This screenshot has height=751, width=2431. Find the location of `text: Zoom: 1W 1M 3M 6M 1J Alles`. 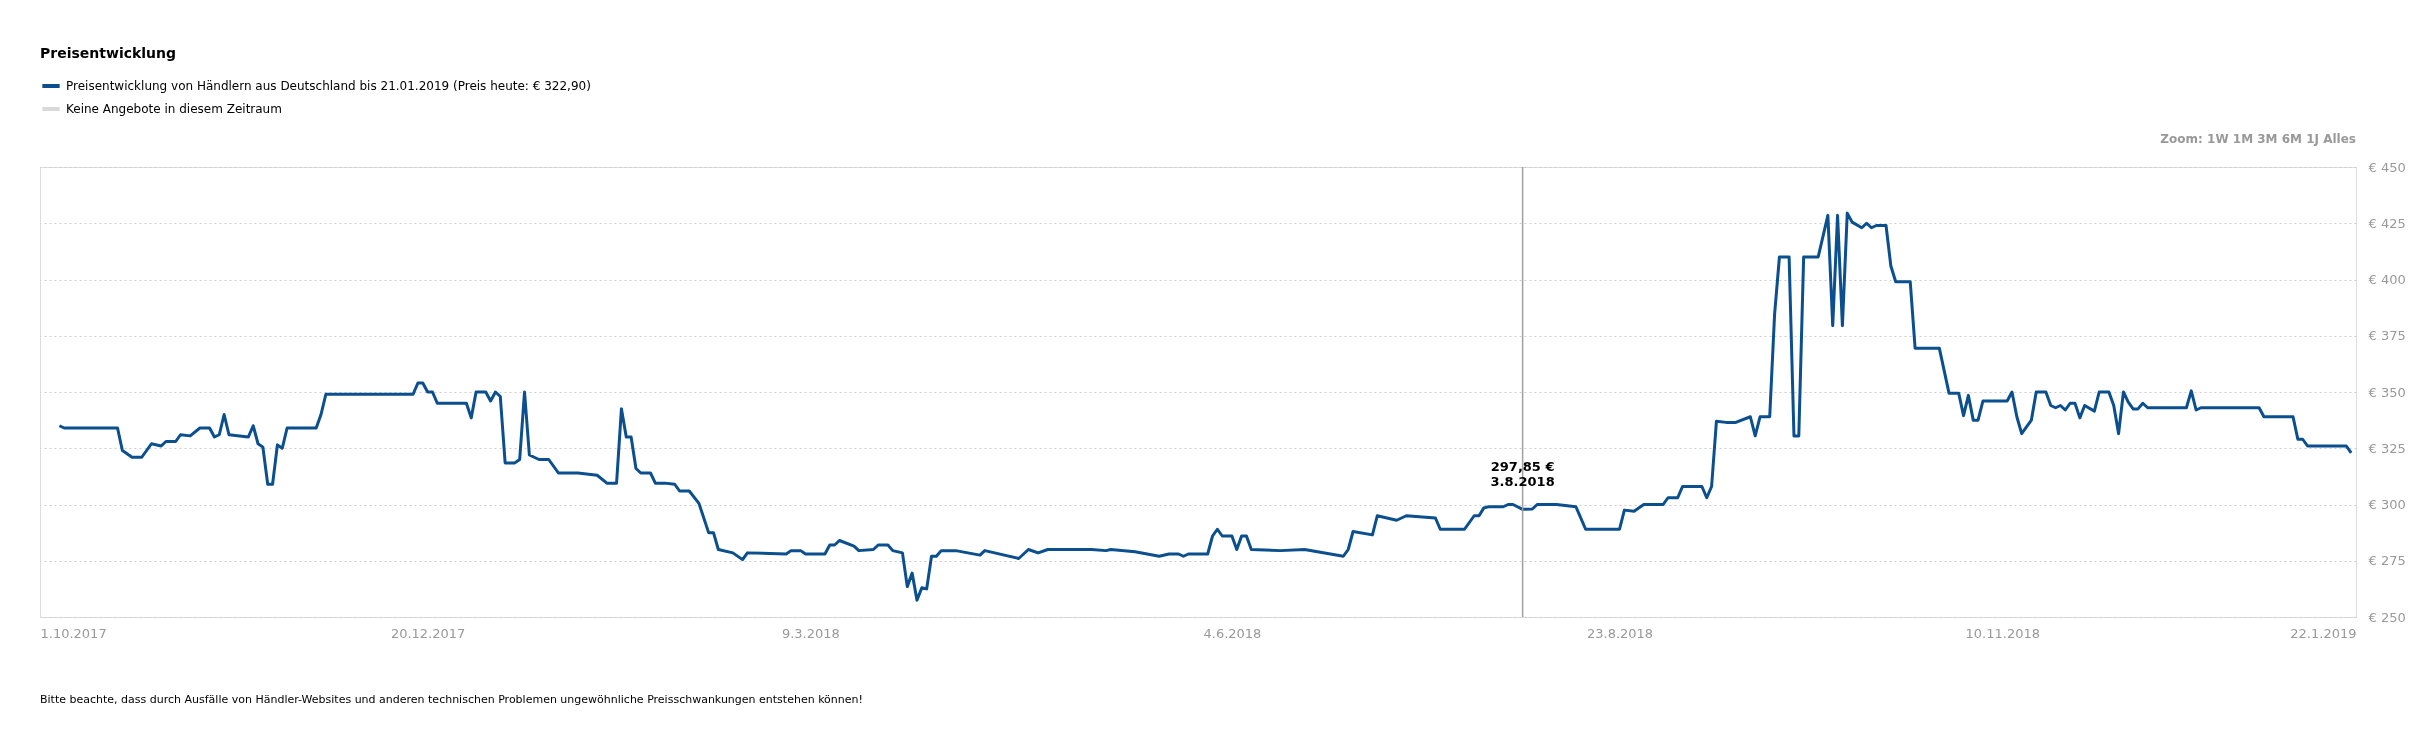

text: Zoom: 1W 1M 3M 6M 1J Alles is located at coordinates (2258, 139).